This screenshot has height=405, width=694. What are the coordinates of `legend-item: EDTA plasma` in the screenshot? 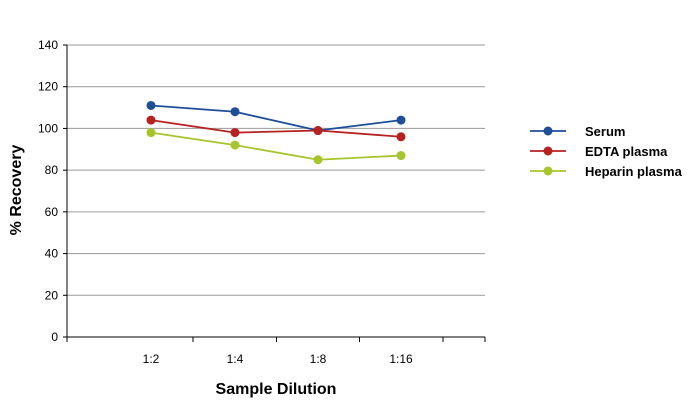 It's located at (599, 151).